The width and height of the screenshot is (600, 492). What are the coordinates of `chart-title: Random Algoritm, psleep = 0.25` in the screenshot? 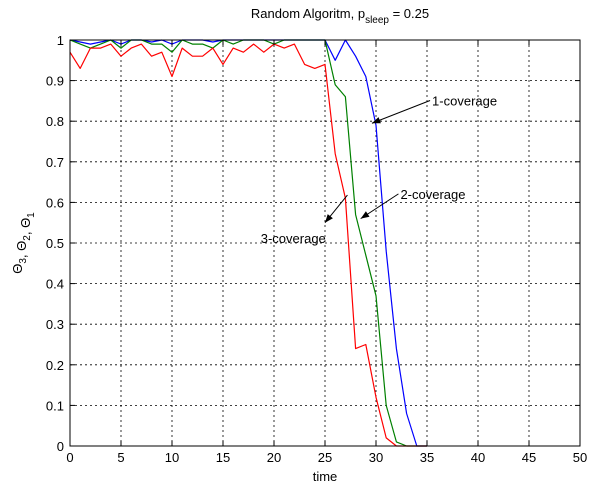 It's located at (340, 16).